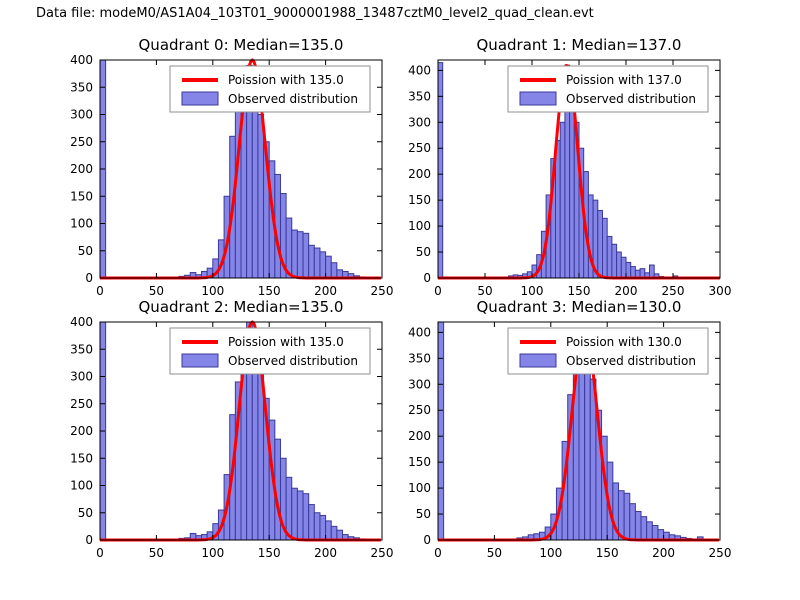 This screenshot has height=600, width=800. I want to click on subplot-title-quadrant-1: Quadrant 1: Median=137.0, so click(579, 45).